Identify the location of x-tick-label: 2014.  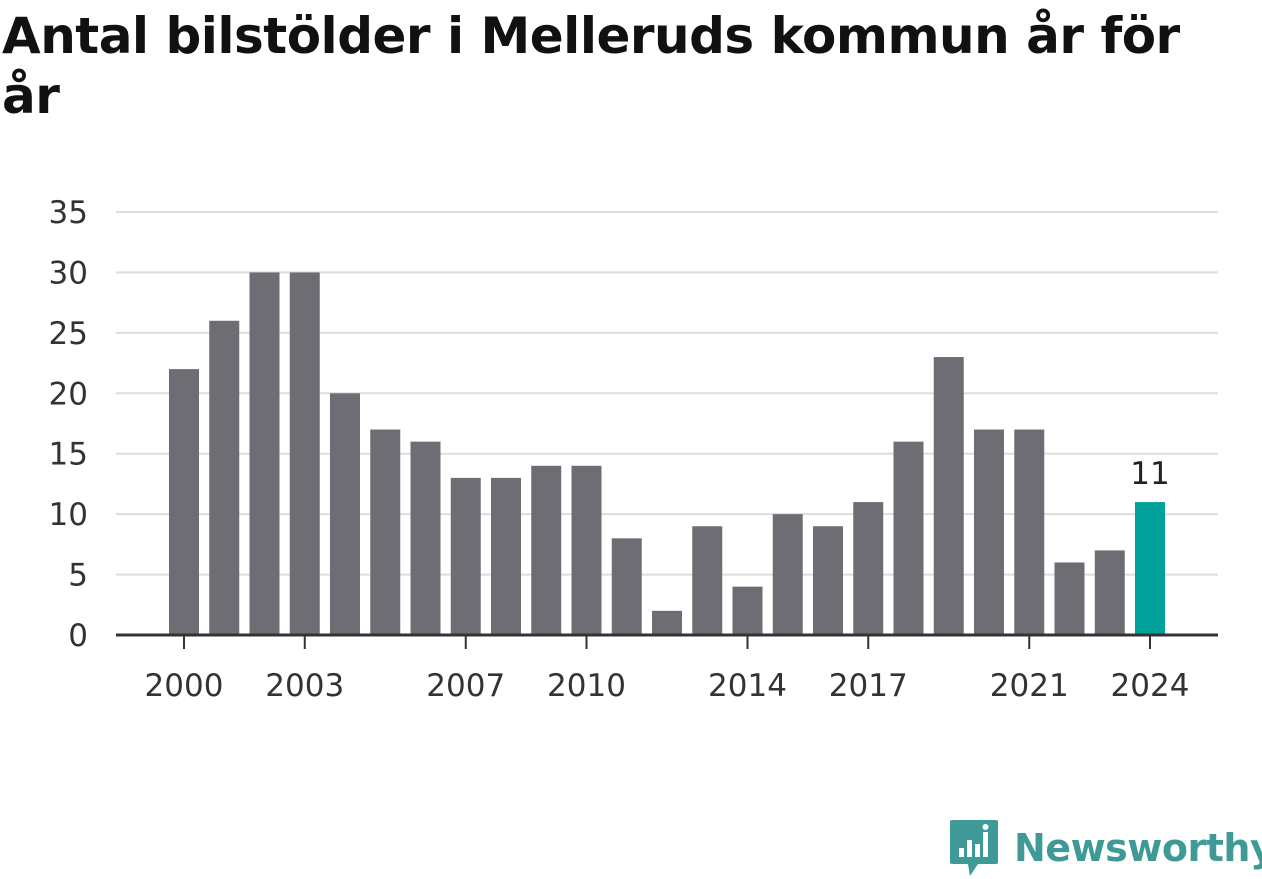
(747, 686).